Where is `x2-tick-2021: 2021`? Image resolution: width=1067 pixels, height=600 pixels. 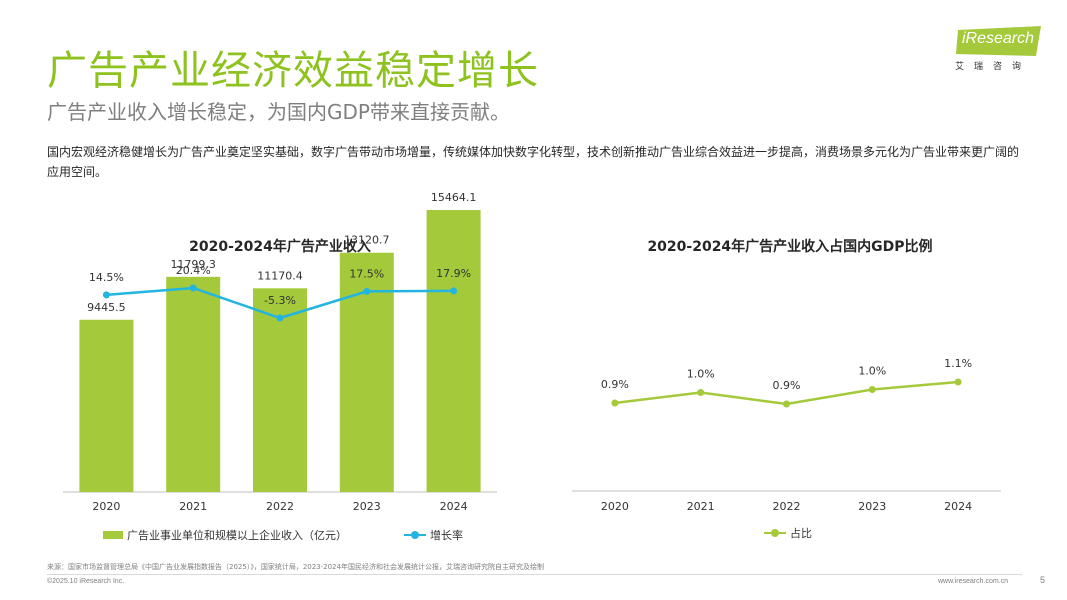
x2-tick-2021: 2021 is located at coordinates (701, 506).